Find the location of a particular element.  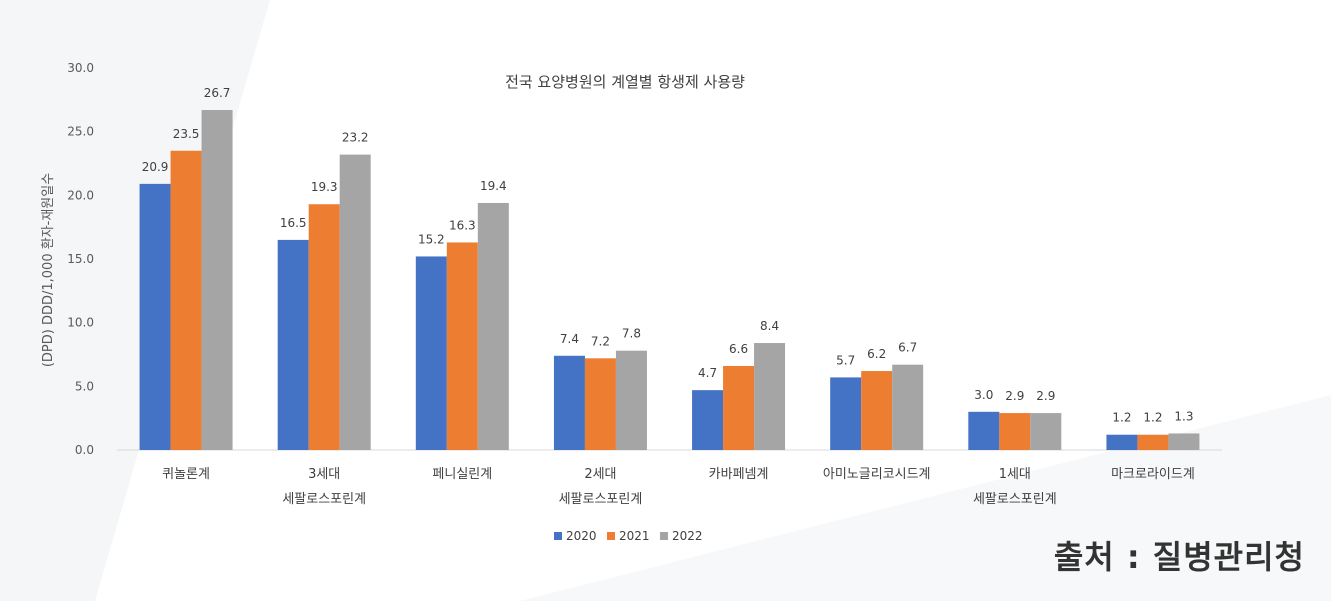

category-label: 퀴놀론계 is located at coordinates (186, 474).